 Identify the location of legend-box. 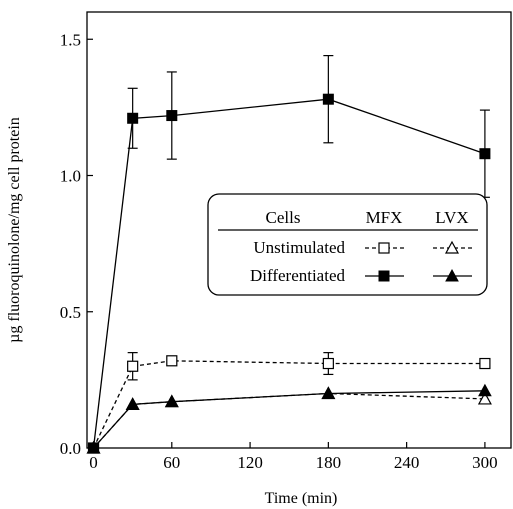
(347, 244).